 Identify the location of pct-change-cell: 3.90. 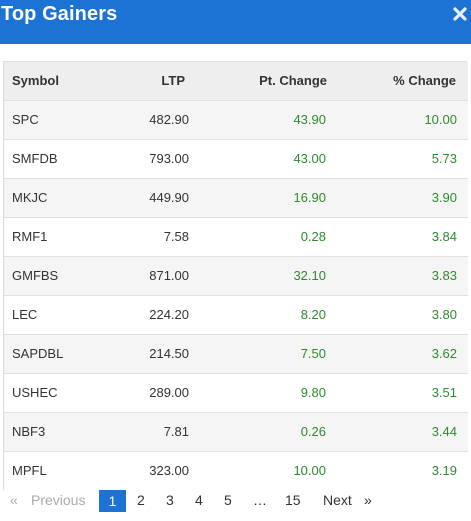
(444, 197).